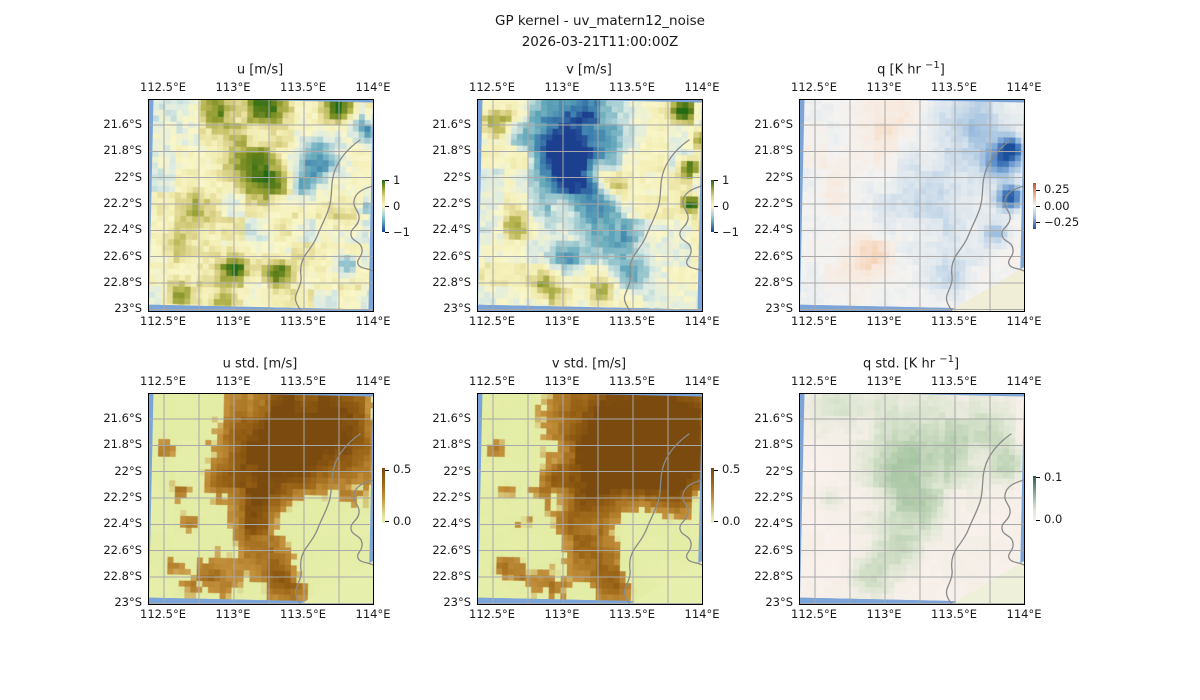  What do you see at coordinates (1057, 205) in the screenshot?
I see `colorbar-tick-label: 0.00` at bounding box center [1057, 205].